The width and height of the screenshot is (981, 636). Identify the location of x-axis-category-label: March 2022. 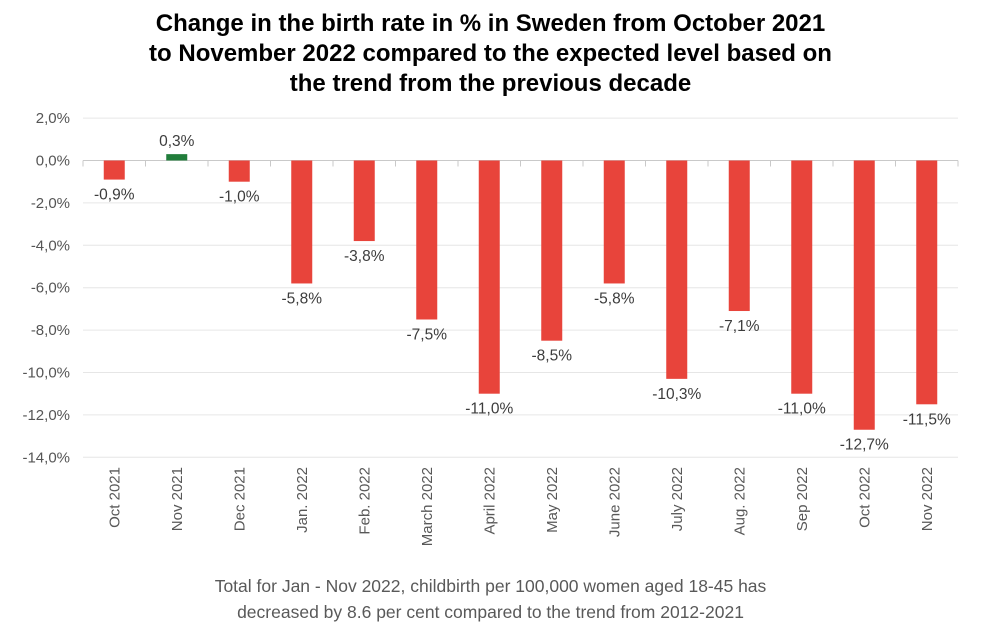
(427, 506).